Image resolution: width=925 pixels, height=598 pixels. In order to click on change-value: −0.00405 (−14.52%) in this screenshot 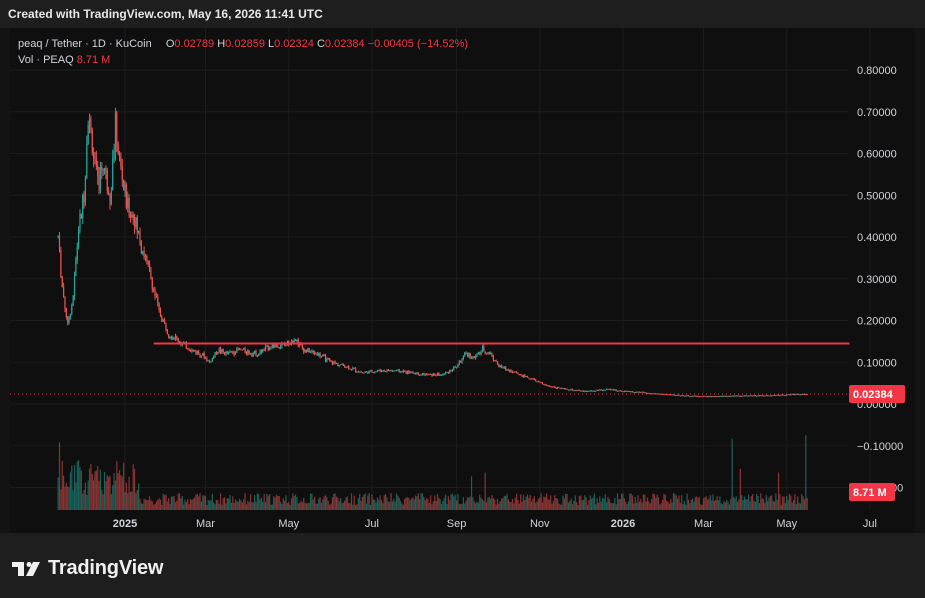, I will do `click(418, 44)`.